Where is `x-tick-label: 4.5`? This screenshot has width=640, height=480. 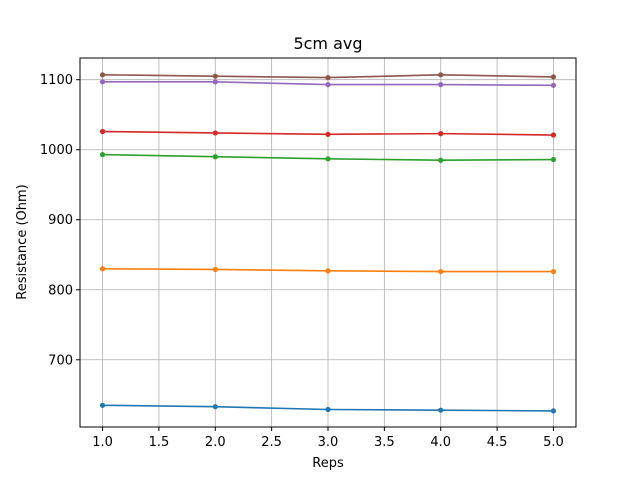 x-tick-label: 4.5 is located at coordinates (497, 442).